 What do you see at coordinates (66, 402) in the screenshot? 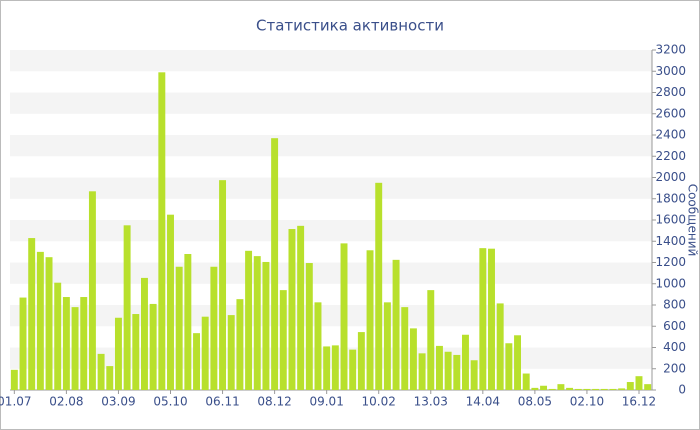
I see `x-tick-label: 02.08` at bounding box center [66, 402].